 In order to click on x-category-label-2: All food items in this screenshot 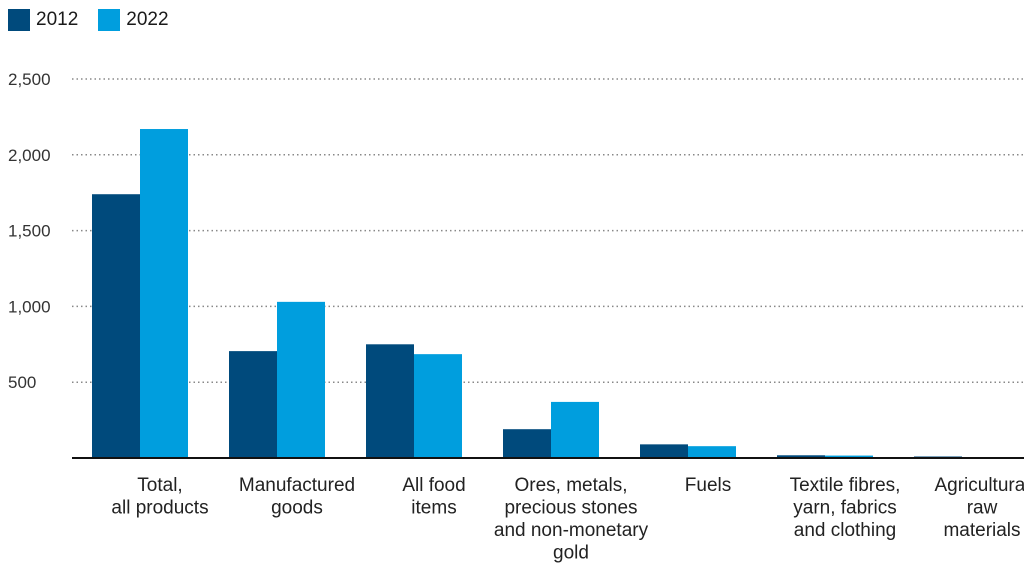, I will do `click(433, 497)`.